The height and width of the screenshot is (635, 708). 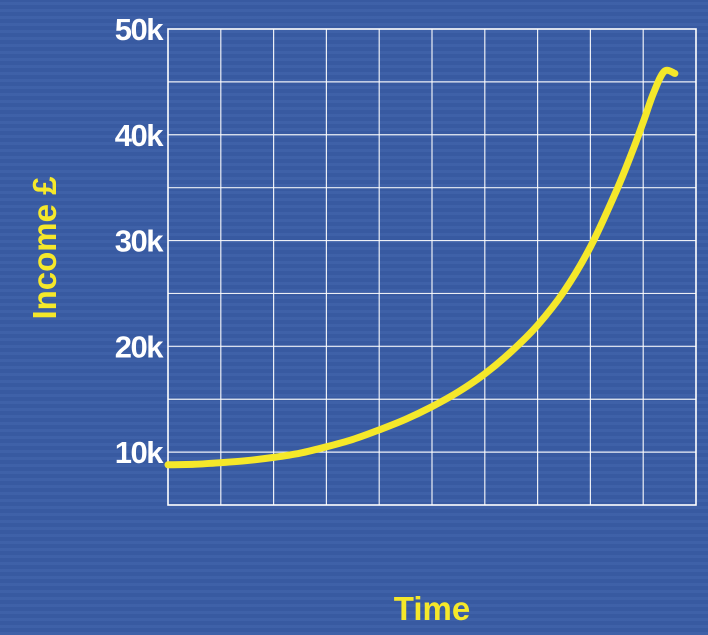 What do you see at coordinates (139, 346) in the screenshot?
I see `y-tick-label: 20k` at bounding box center [139, 346].